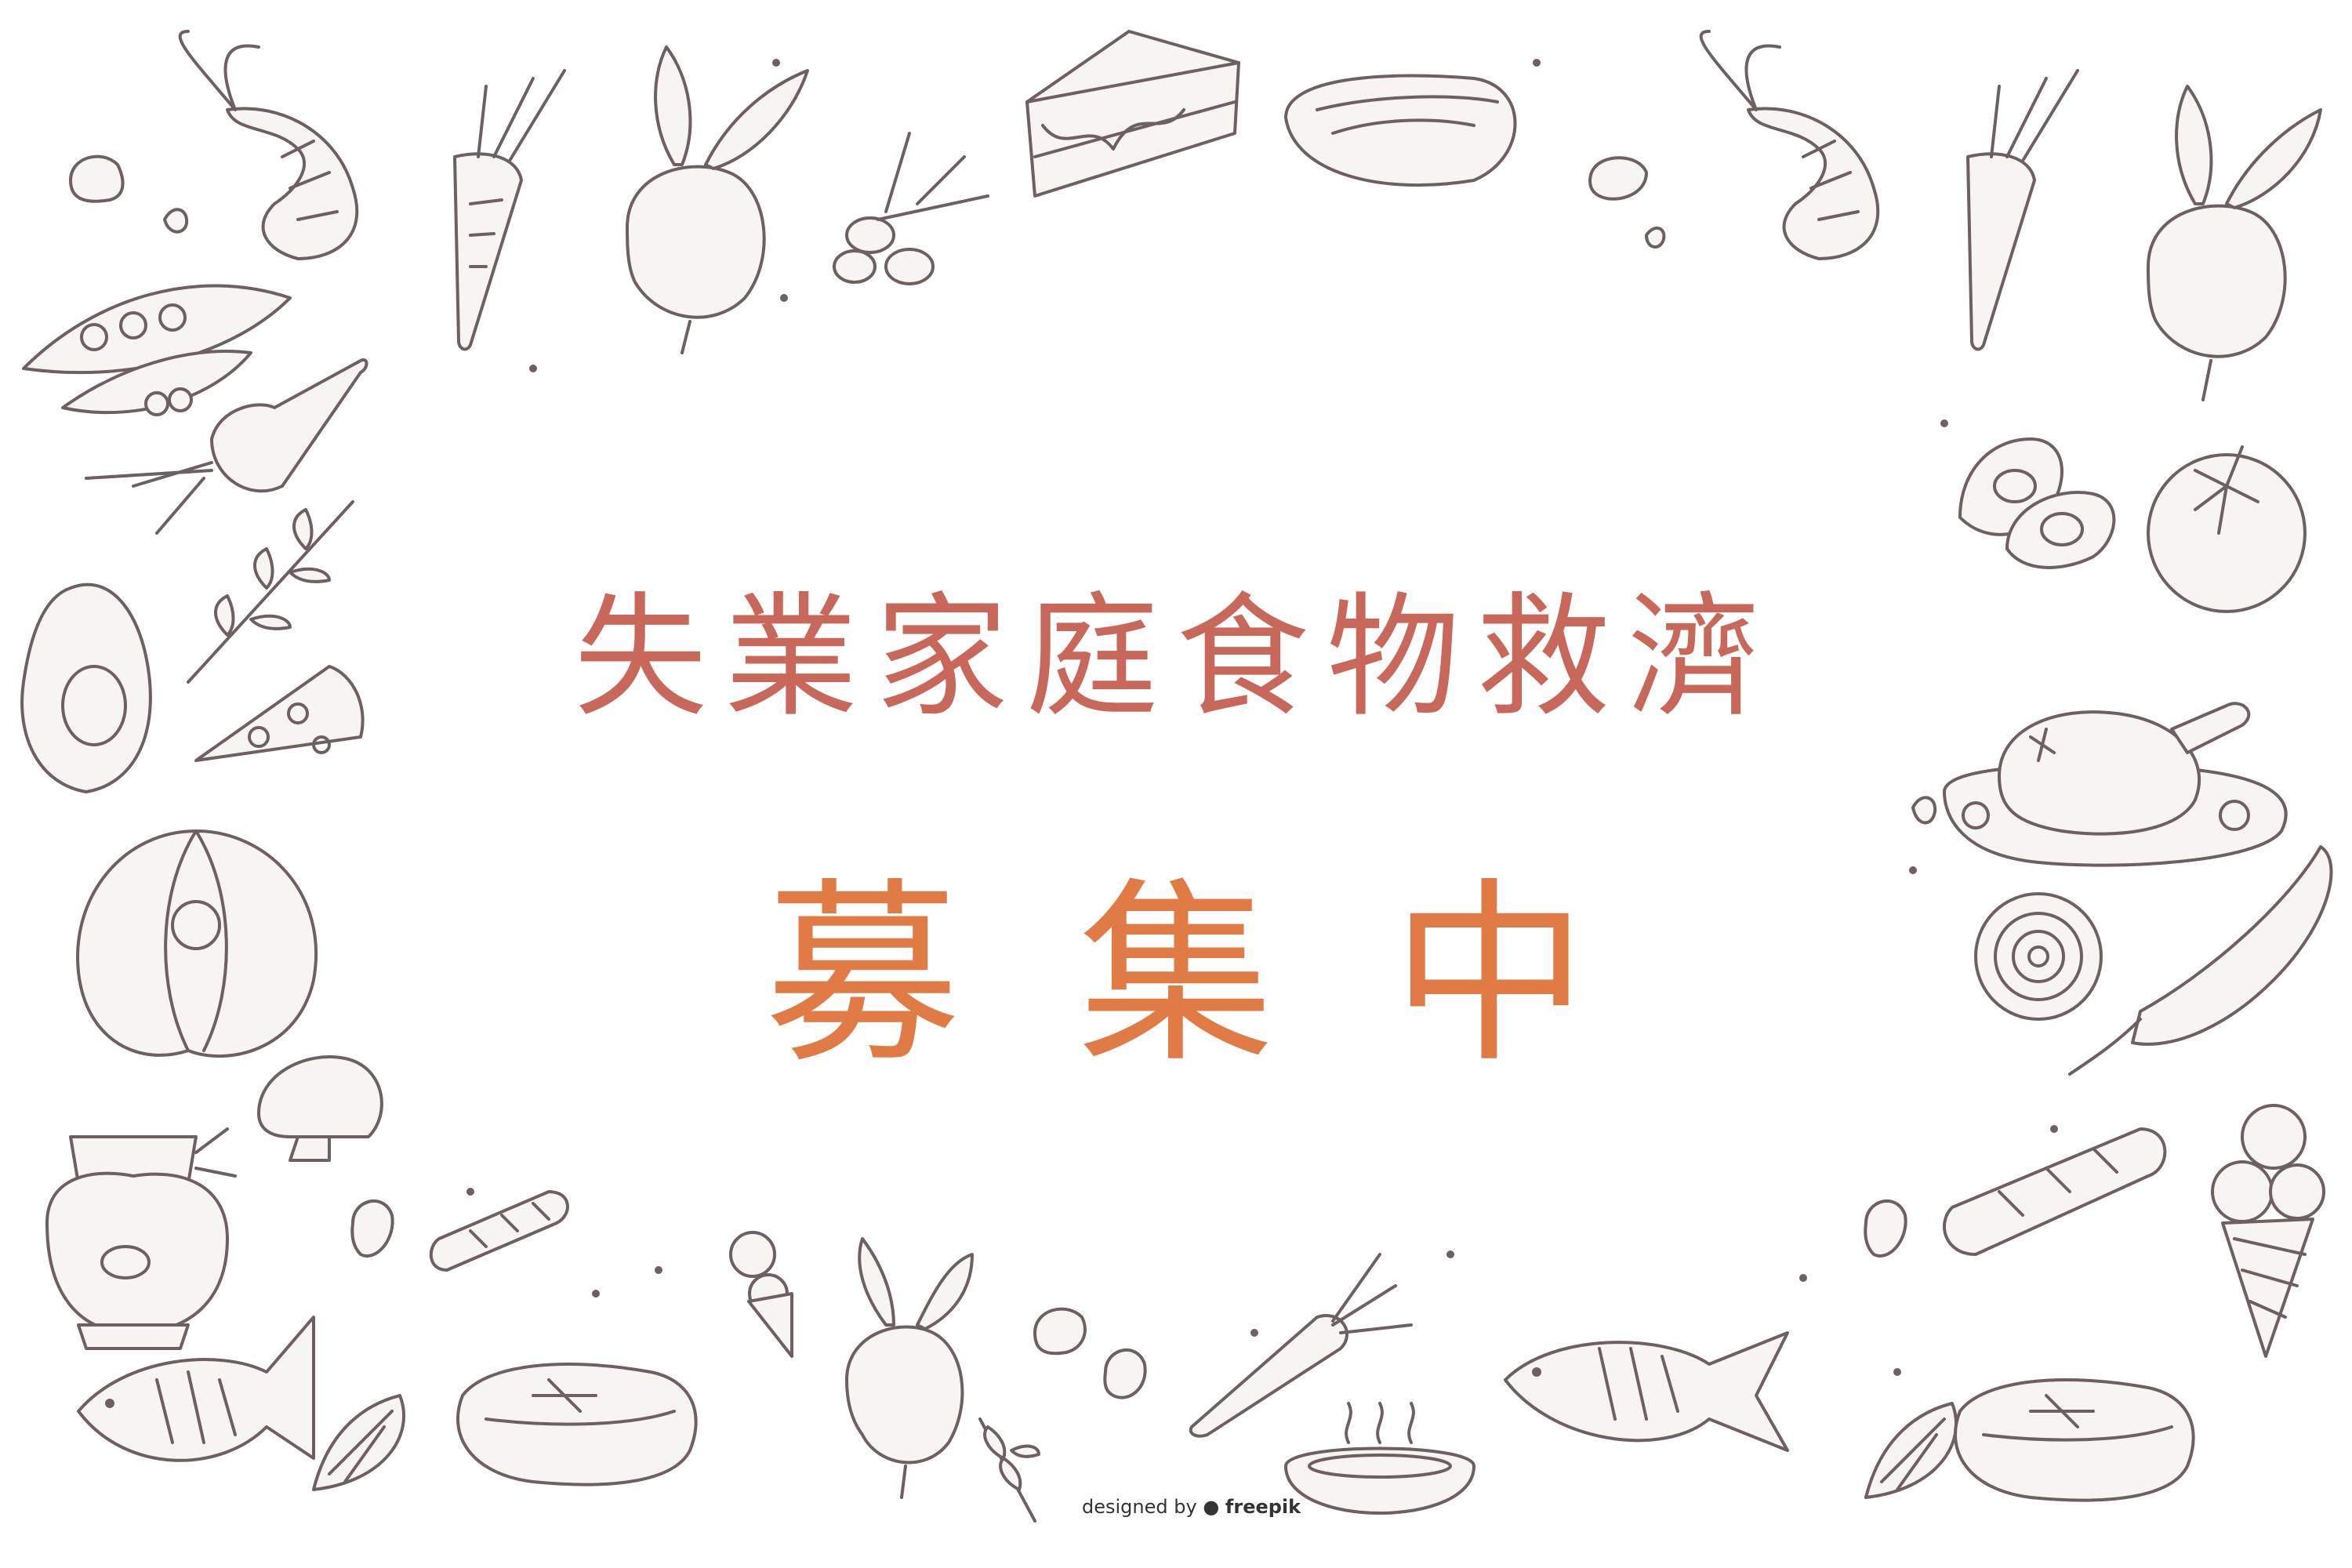 This screenshot has height=1568, width=2352. Describe the element at coordinates (157, 350) in the screenshot. I see `pea-pod-icon` at that location.